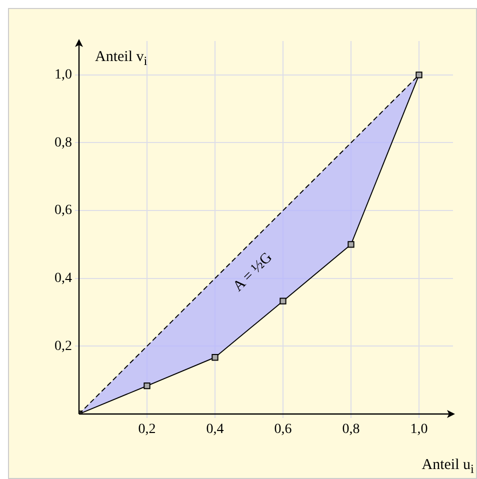 The height and width of the screenshot is (479, 477). What do you see at coordinates (121, 59) in the screenshot?
I see `y-axis-title: Anteil v$_{i}$` at bounding box center [121, 59].